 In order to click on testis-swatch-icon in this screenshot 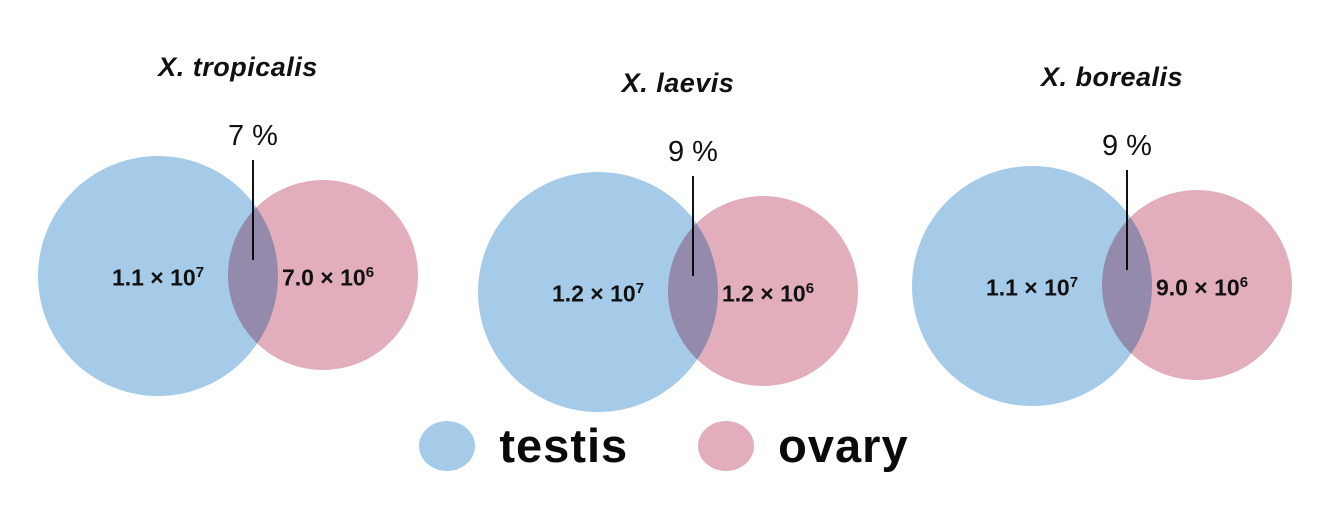, I will do `click(447, 445)`.